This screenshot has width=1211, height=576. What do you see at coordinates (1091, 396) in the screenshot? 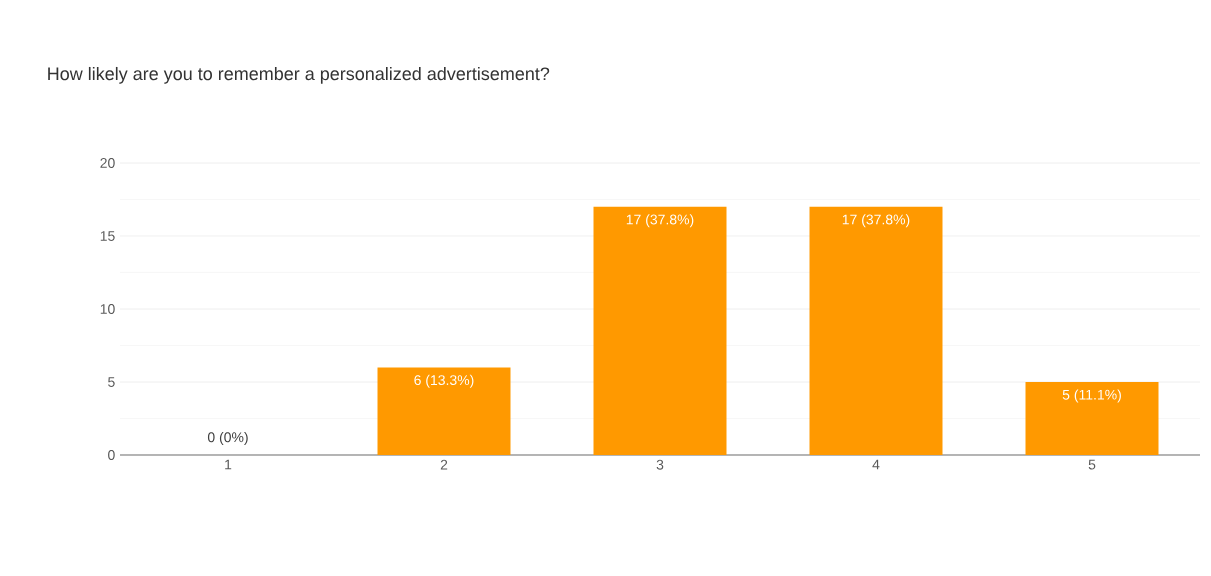
I see `data-label: 5 (11.1%)` at bounding box center [1091, 396].